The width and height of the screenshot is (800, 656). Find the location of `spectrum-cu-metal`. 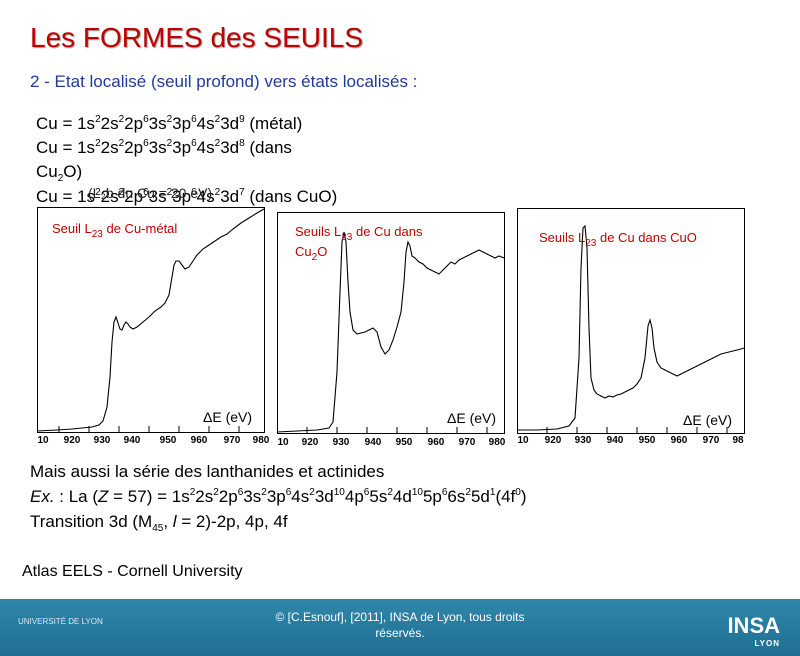

spectrum-cu-metal is located at coordinates (151, 320).